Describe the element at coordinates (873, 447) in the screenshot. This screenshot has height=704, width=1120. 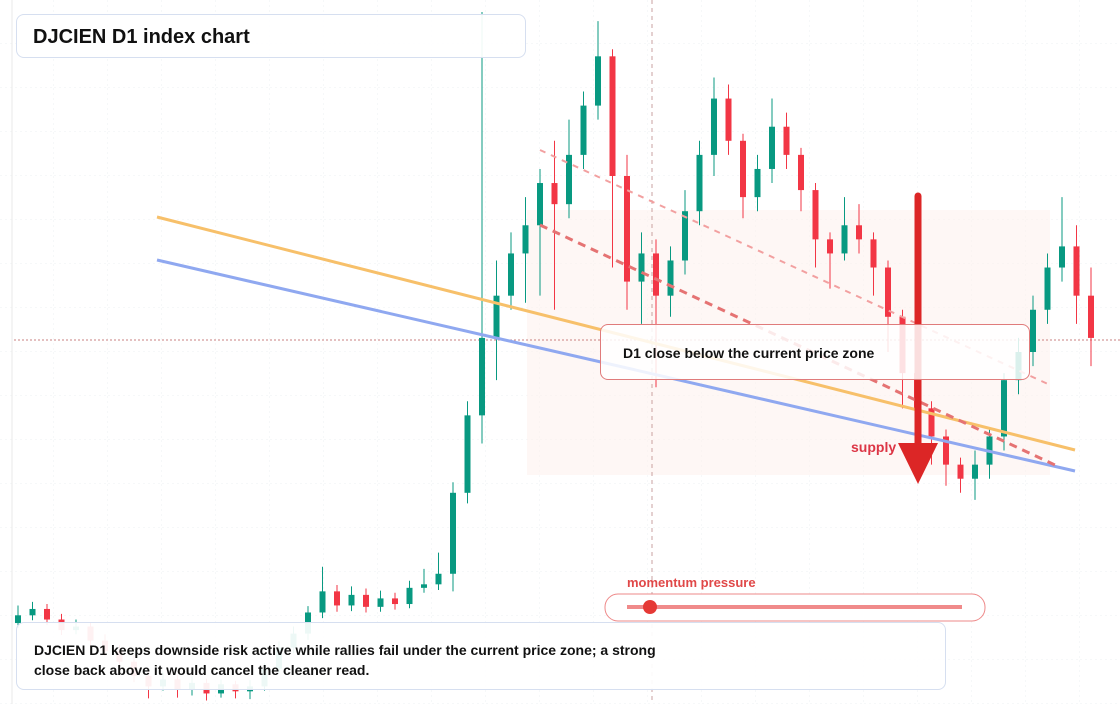
I see `supply-label: supply` at that location.